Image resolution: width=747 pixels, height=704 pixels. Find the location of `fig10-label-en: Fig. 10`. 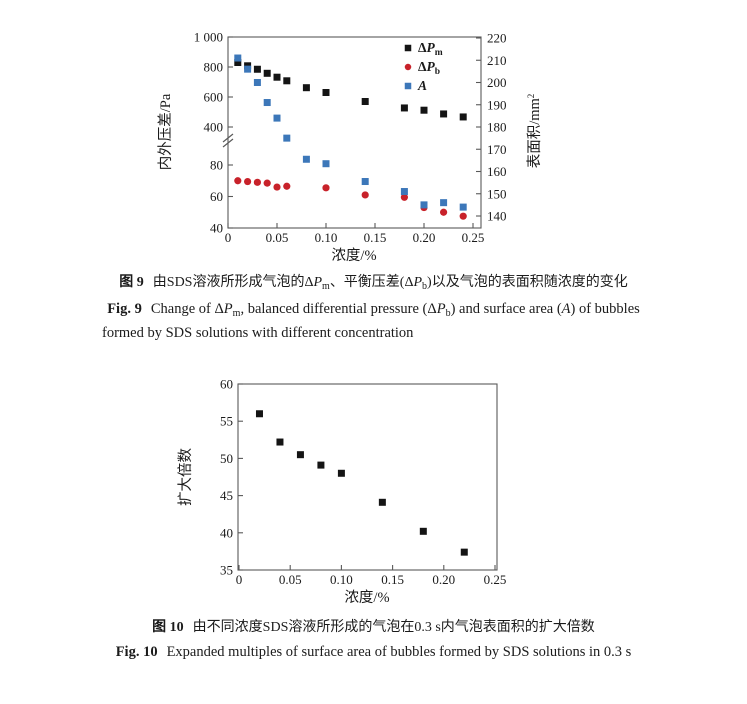

fig10-label-en: Fig. 10 is located at coordinates (136, 652).